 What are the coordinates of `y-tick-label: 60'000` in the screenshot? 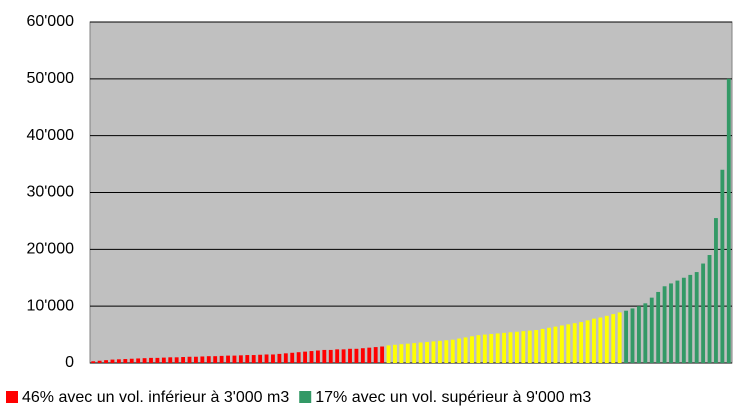 It's located at (50, 21).